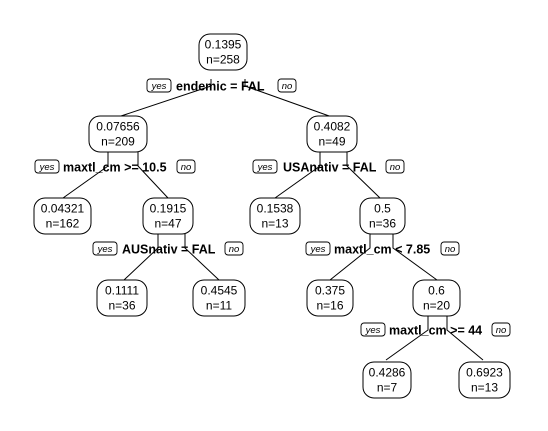 Image resolution: width=548 pixels, height=431 pixels. Describe the element at coordinates (484, 373) in the screenshot. I see `node-value: 0.6923` at that location.